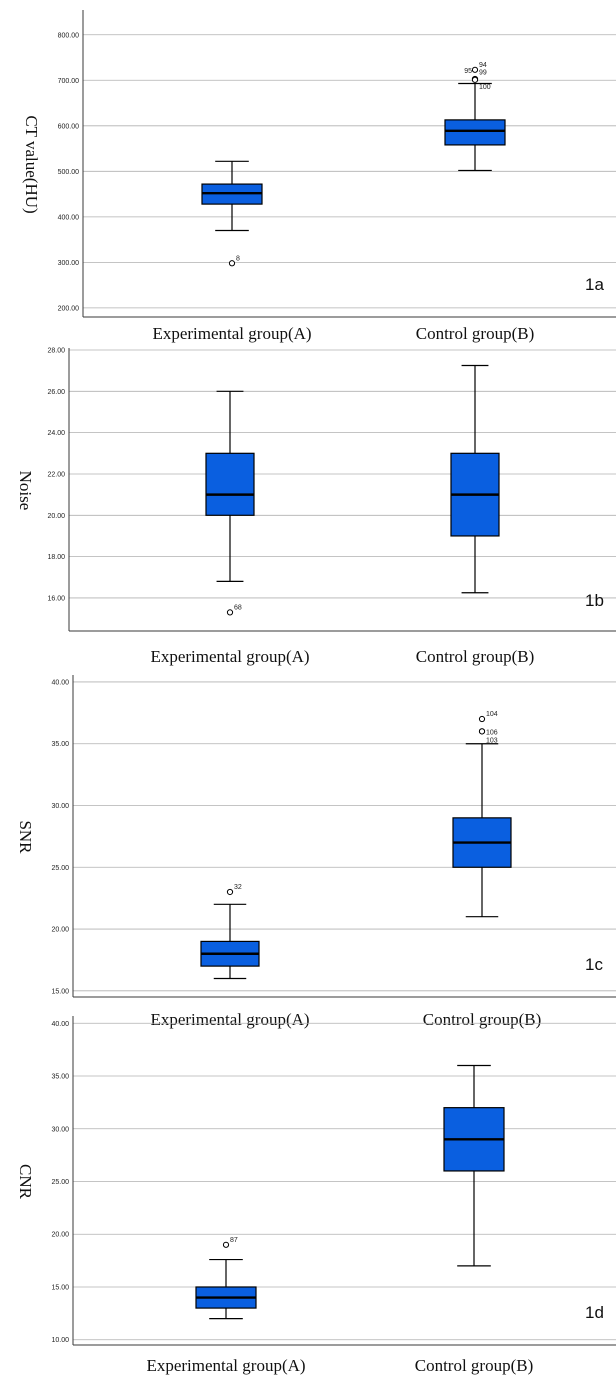 The image size is (616, 1376). I want to click on y-tick-label: 400.00, so click(69, 217).